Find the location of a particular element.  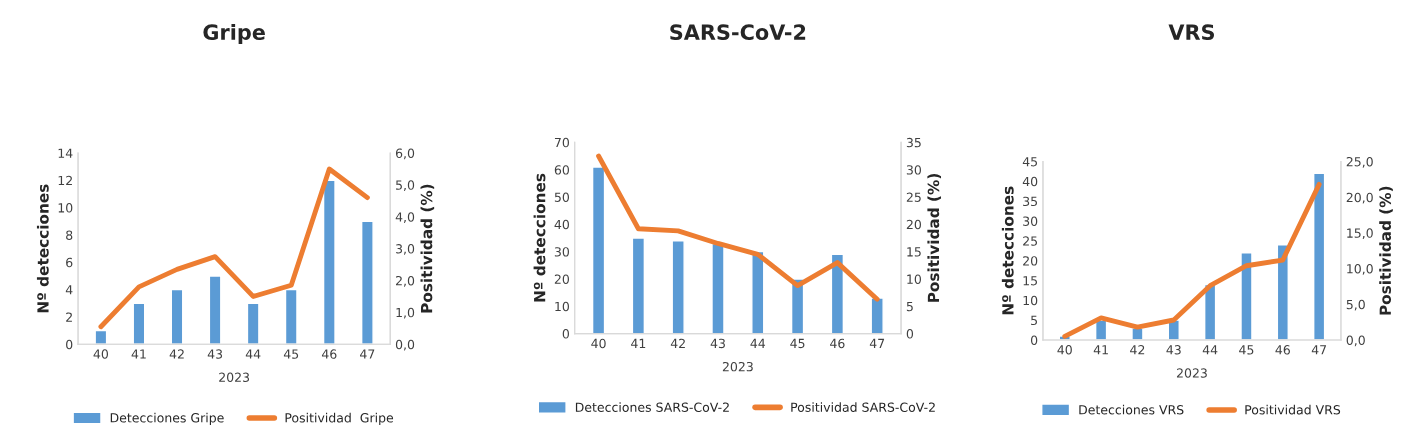

y-tick-label: 12 is located at coordinates (65, 180).